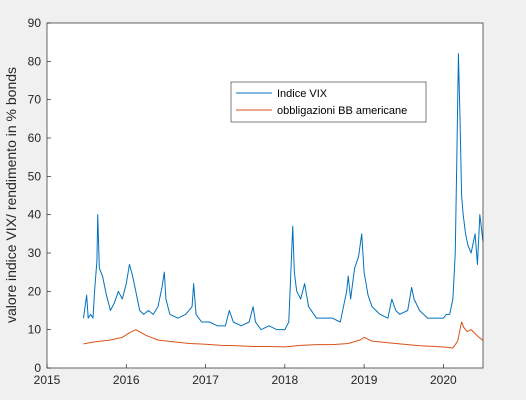 Image resolution: width=526 pixels, height=400 pixels. What do you see at coordinates (126, 380) in the screenshot?
I see `x-tick-label: 2016` at bounding box center [126, 380].